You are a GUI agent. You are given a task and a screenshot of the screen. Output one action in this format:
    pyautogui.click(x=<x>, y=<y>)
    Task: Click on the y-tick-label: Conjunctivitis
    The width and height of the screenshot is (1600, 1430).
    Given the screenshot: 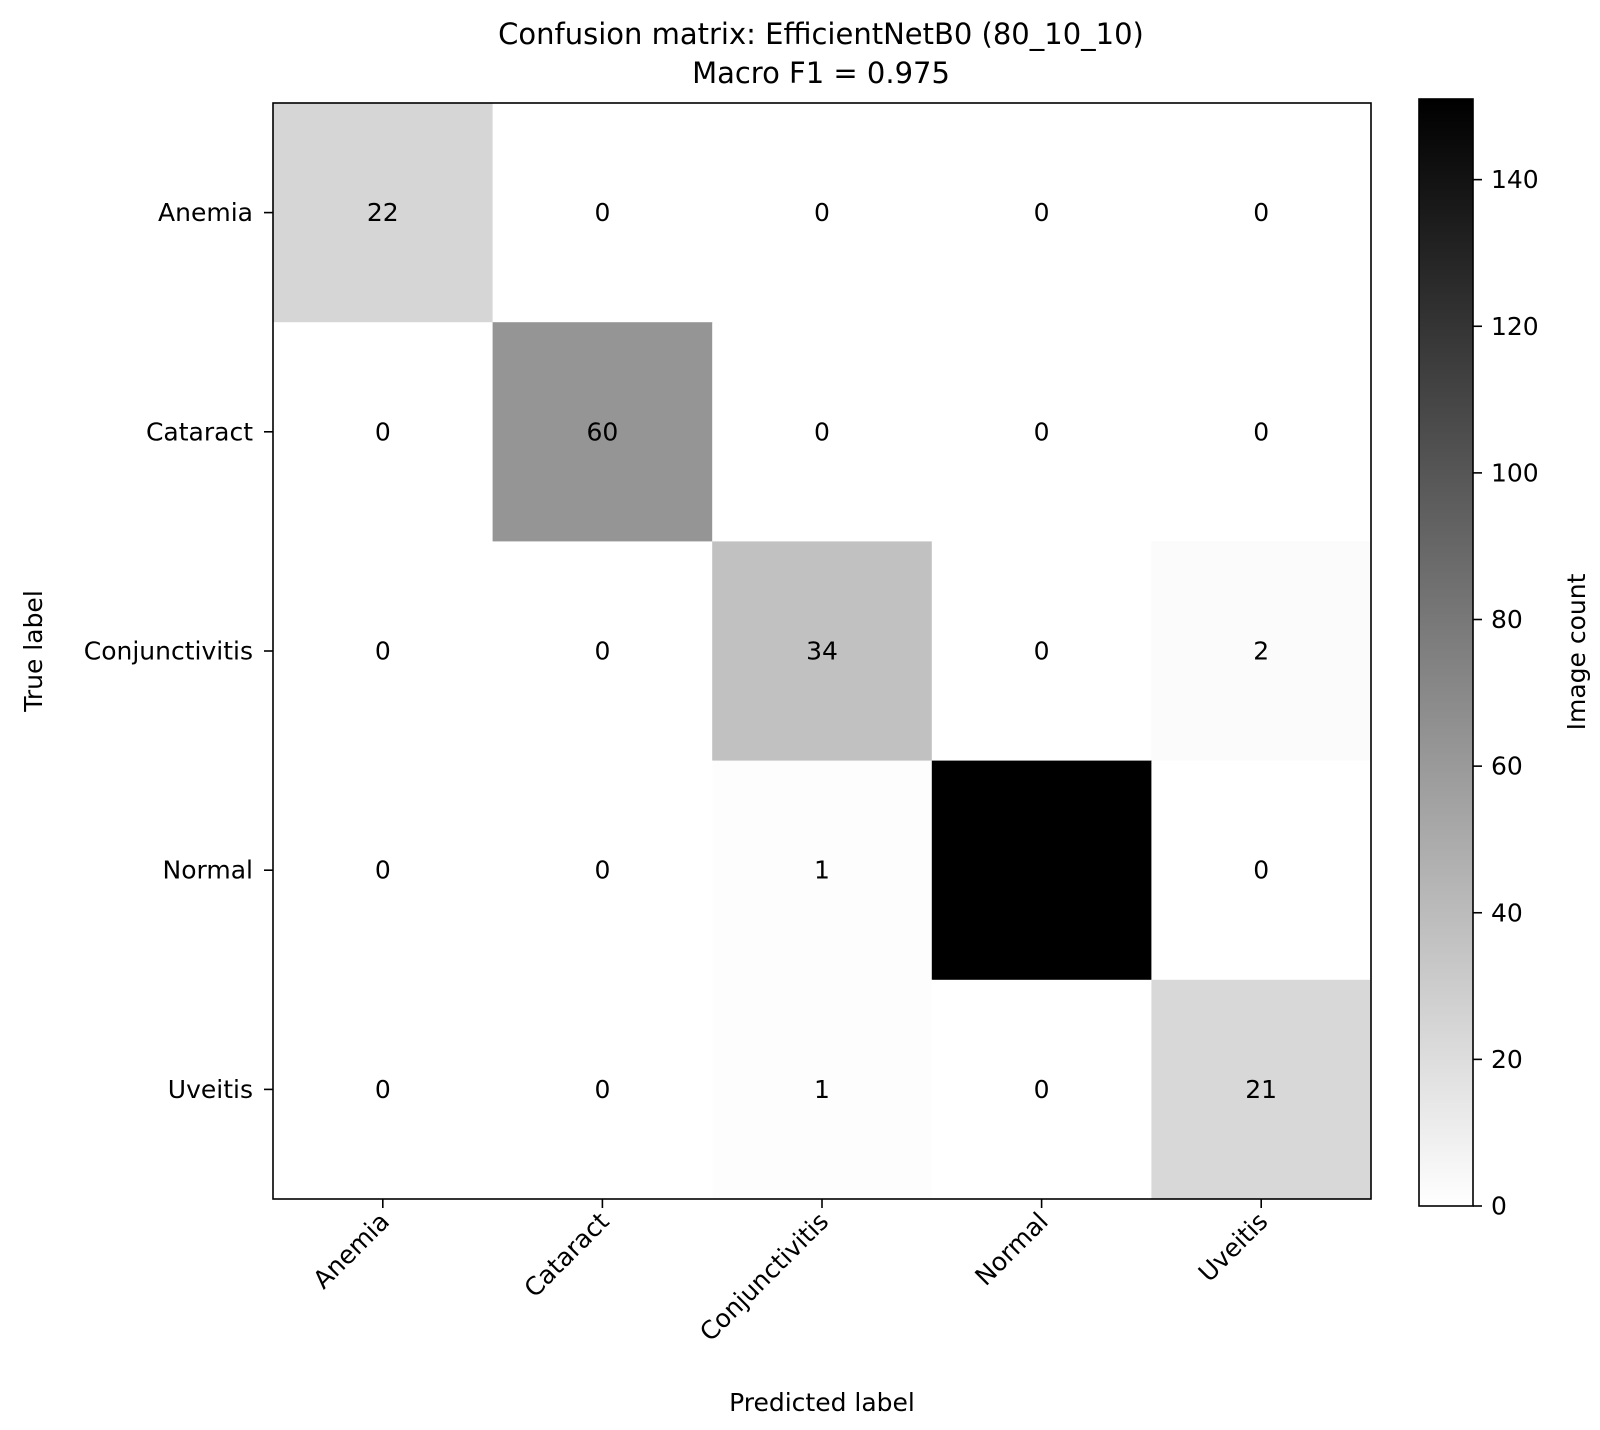 What is the action you would take?
    pyautogui.click(x=168, y=651)
    